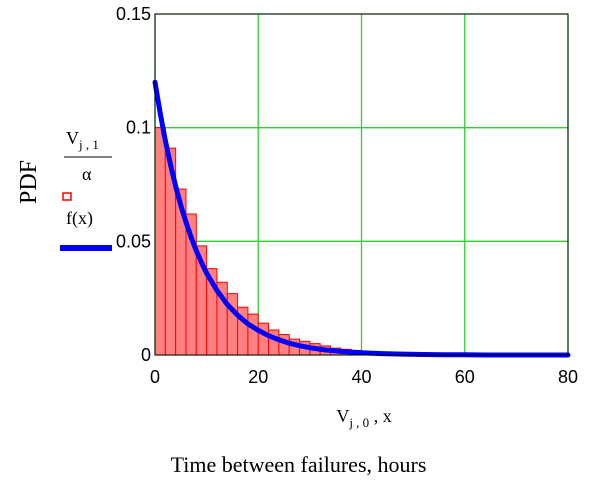 Image resolution: width=597 pixels, height=486 pixels. Describe the element at coordinates (79, 218) in the screenshot. I see `legend-curve-label: f(x)` at that location.